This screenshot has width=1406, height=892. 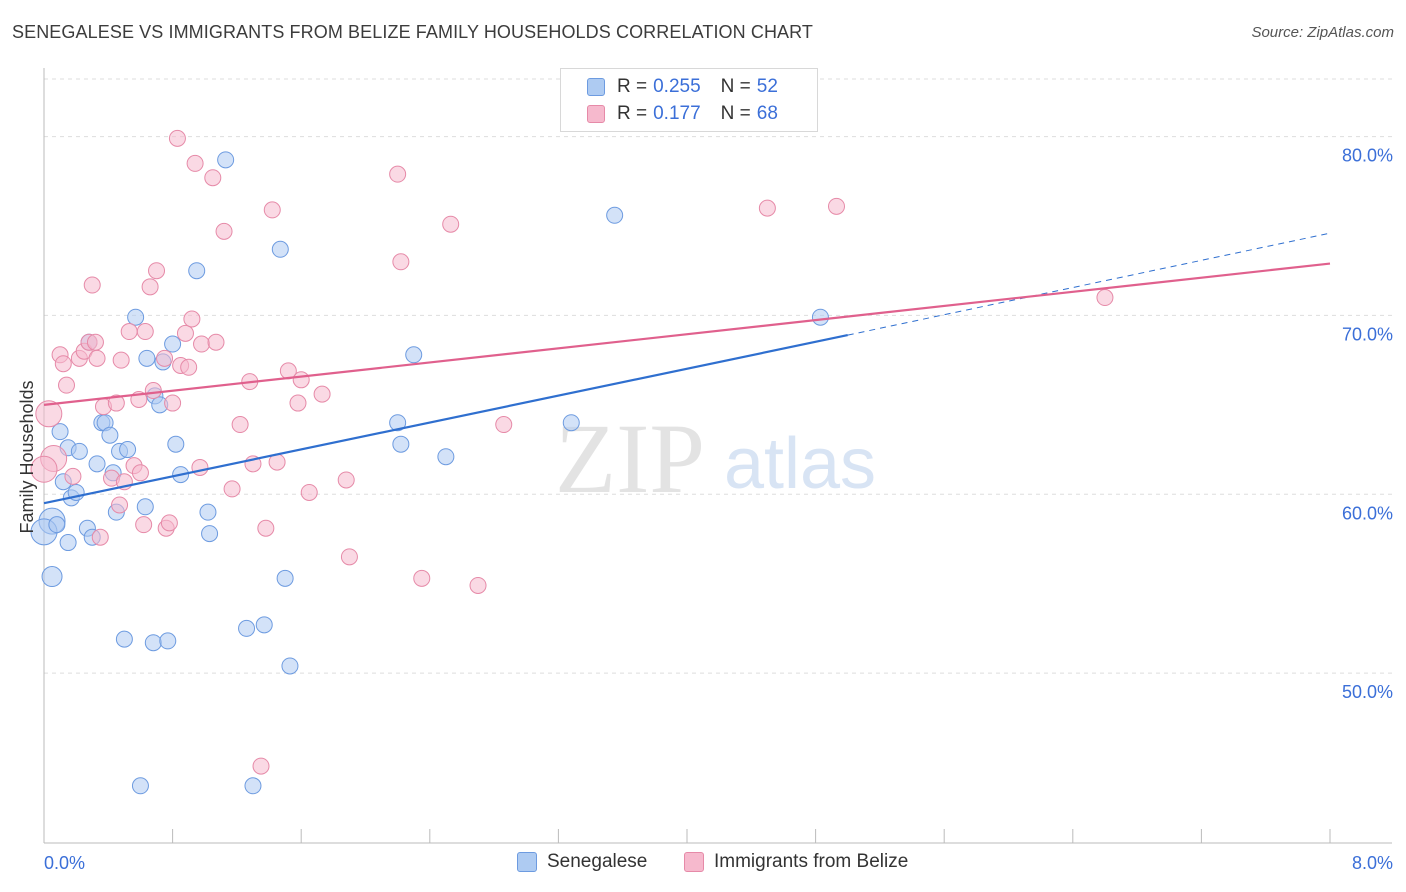 What do you see at coordinates (811, 861) in the screenshot?
I see `series-legend-label: Immigrants from Belize` at bounding box center [811, 861].